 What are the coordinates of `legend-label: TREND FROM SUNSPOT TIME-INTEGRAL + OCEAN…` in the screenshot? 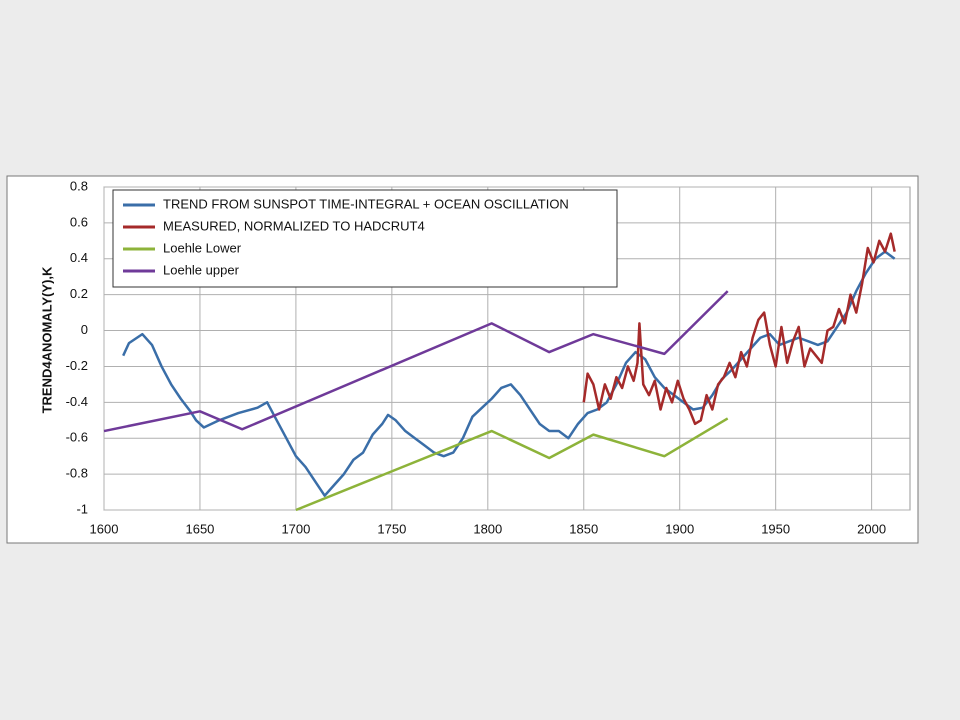 It's located at (366, 203).